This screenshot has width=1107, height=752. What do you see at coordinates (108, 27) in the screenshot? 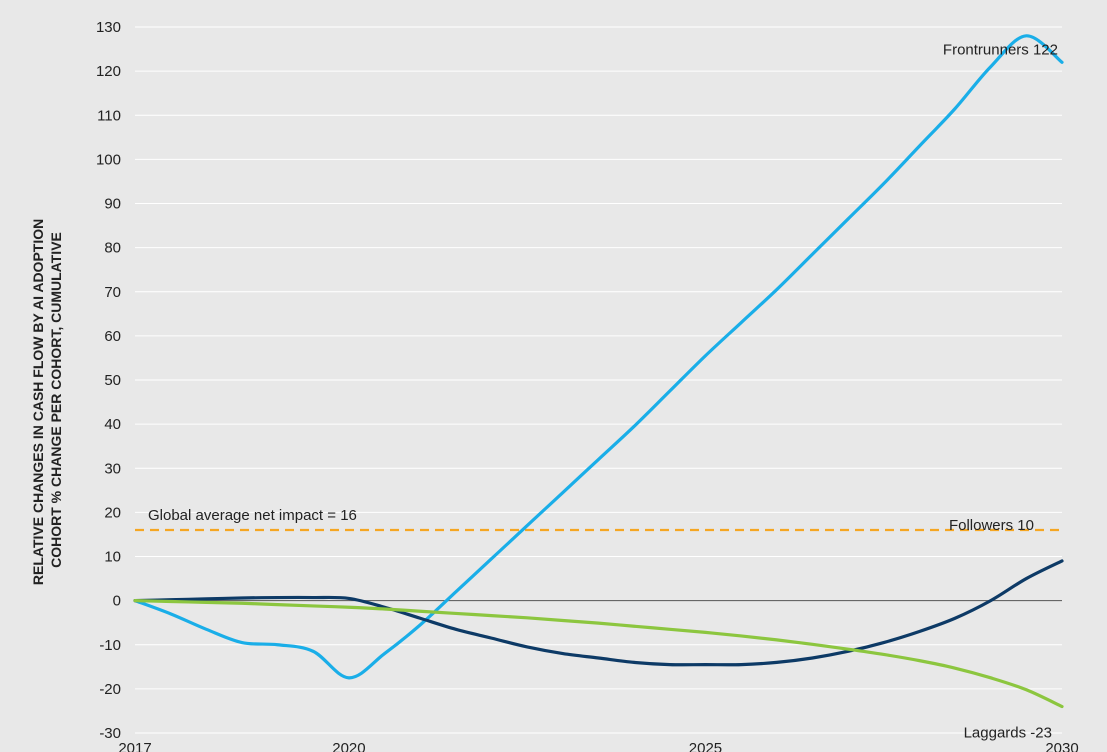
I see `y-tick-label: 130` at bounding box center [108, 27].